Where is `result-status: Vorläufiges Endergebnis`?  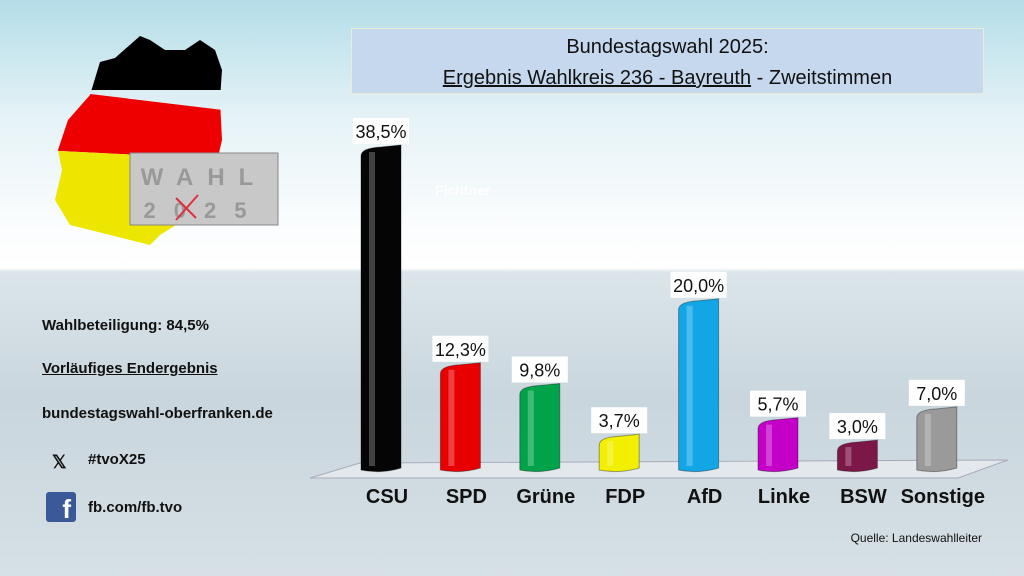 result-status: Vorläufiges Endergebnis is located at coordinates (130, 368).